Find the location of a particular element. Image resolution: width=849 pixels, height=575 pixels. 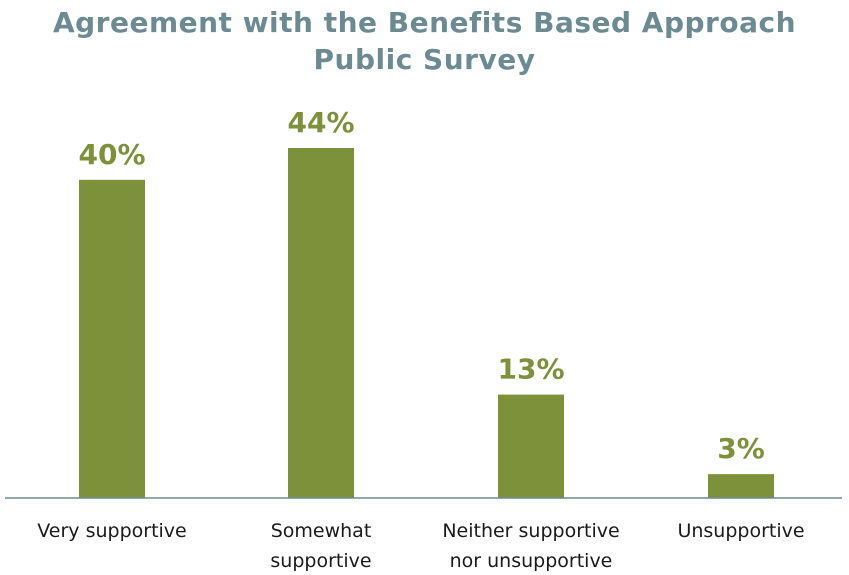

category-label-line: Somewhat is located at coordinates (321, 531).